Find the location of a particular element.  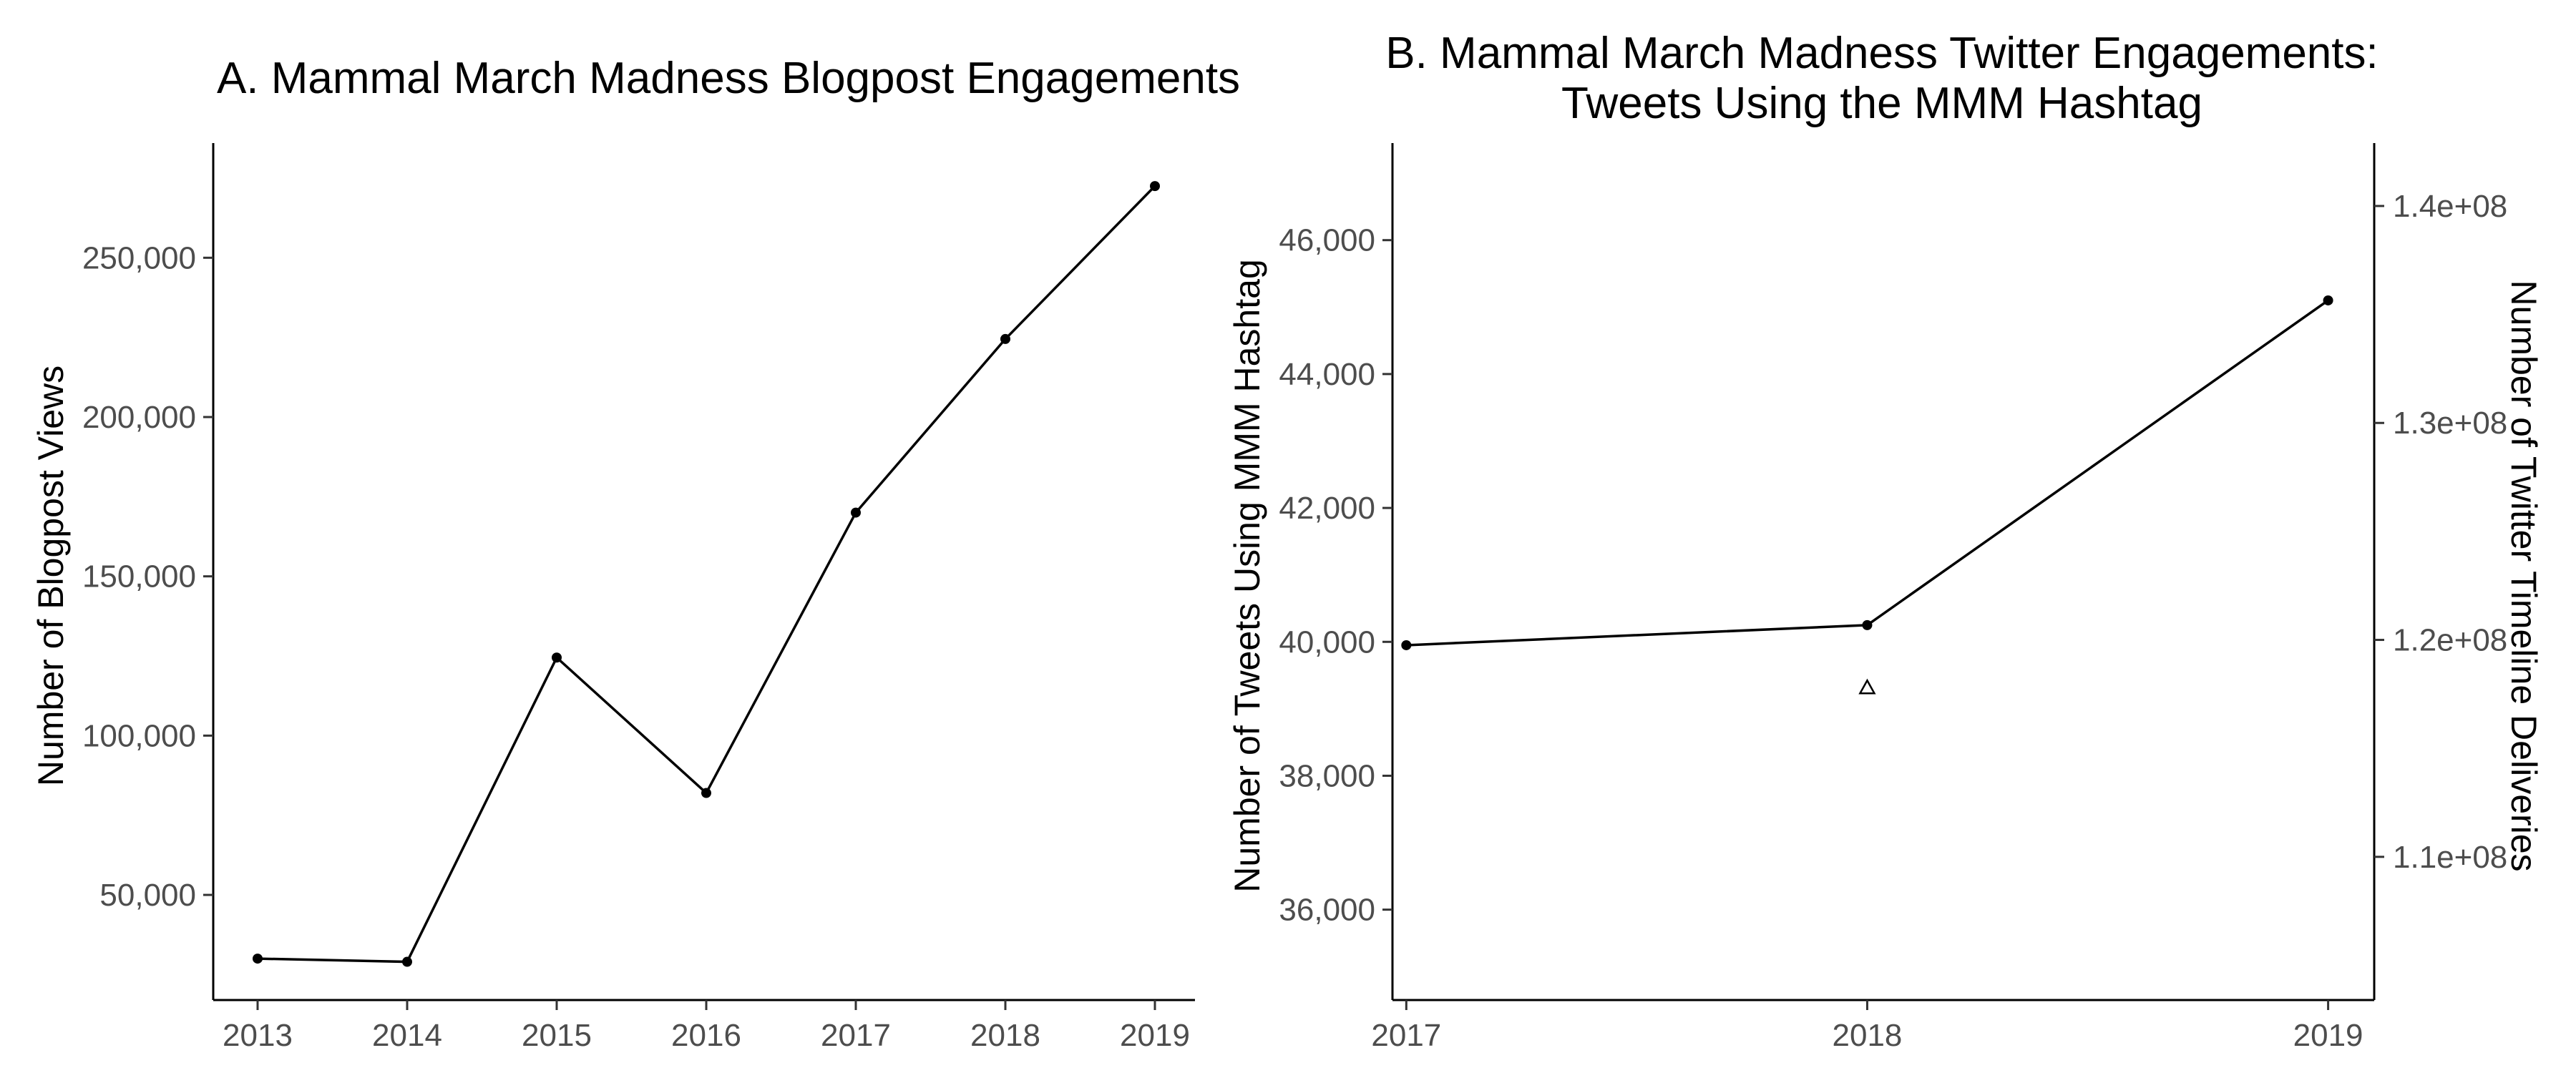

panel-b-y-ticks: 36,000 38,000 40,000 42,000 44,000 46,000 is located at coordinates (1335, 575).